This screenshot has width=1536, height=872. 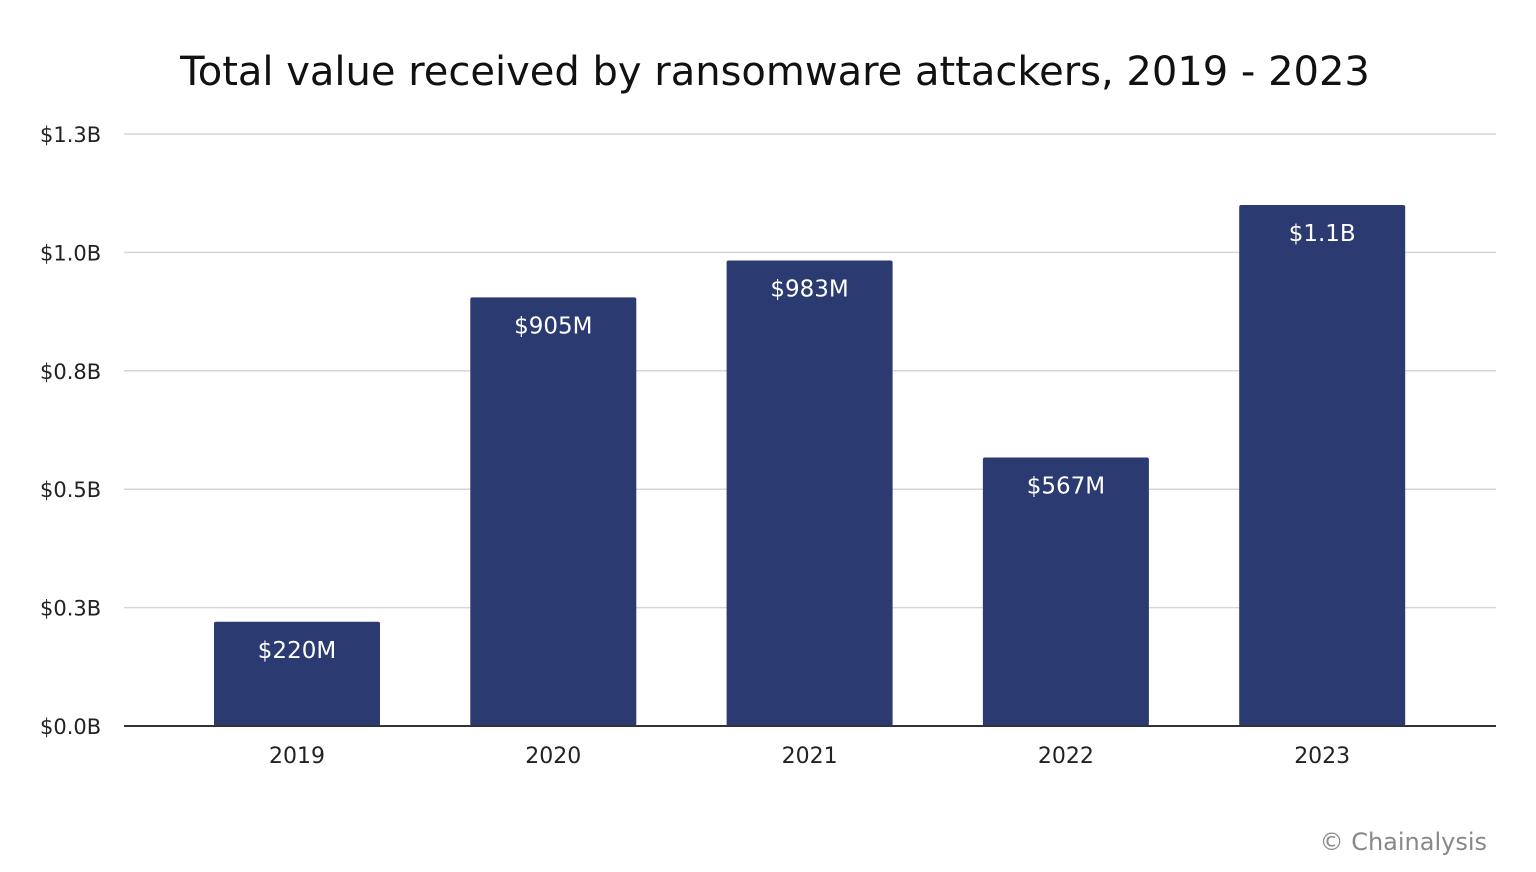 What do you see at coordinates (553, 511) in the screenshot?
I see `bar-2020` at bounding box center [553, 511].